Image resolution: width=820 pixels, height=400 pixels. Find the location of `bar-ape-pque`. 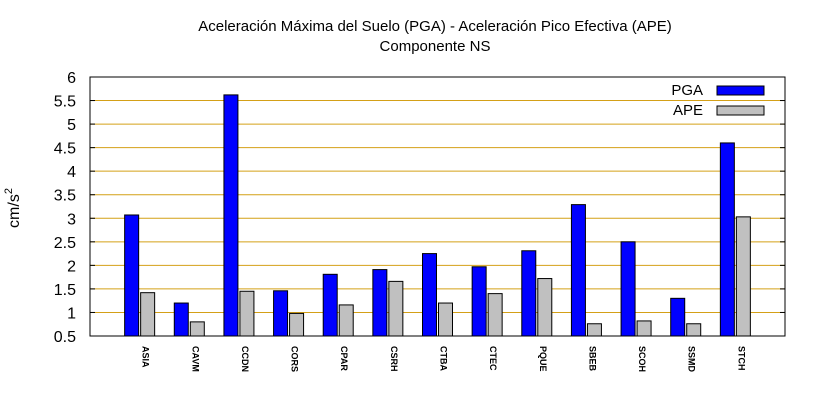

bar-ape-pque is located at coordinates (545, 307).